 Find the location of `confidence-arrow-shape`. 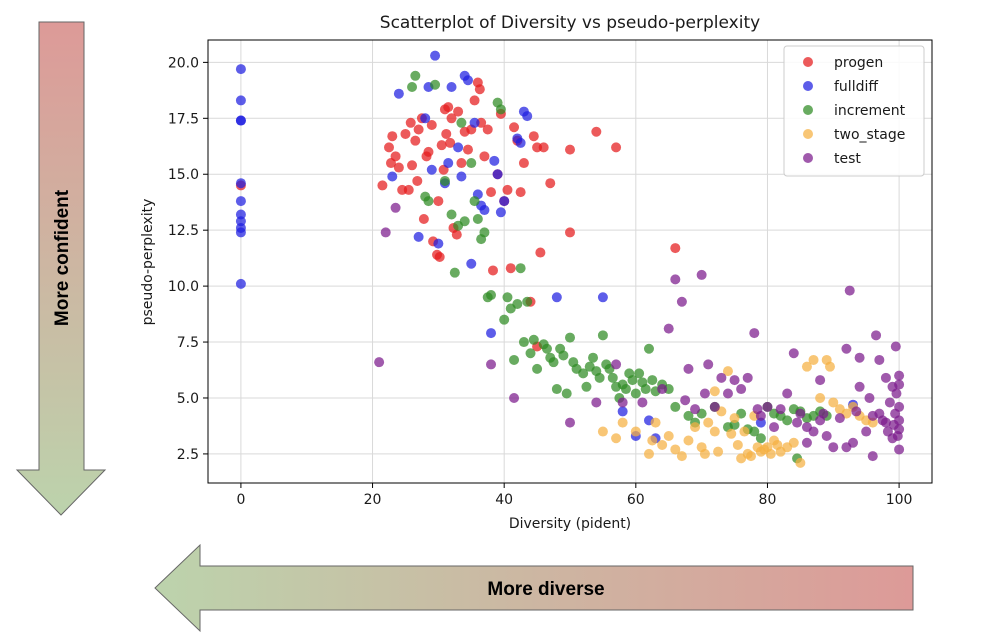

confidence-arrow-shape is located at coordinates (61, 268).